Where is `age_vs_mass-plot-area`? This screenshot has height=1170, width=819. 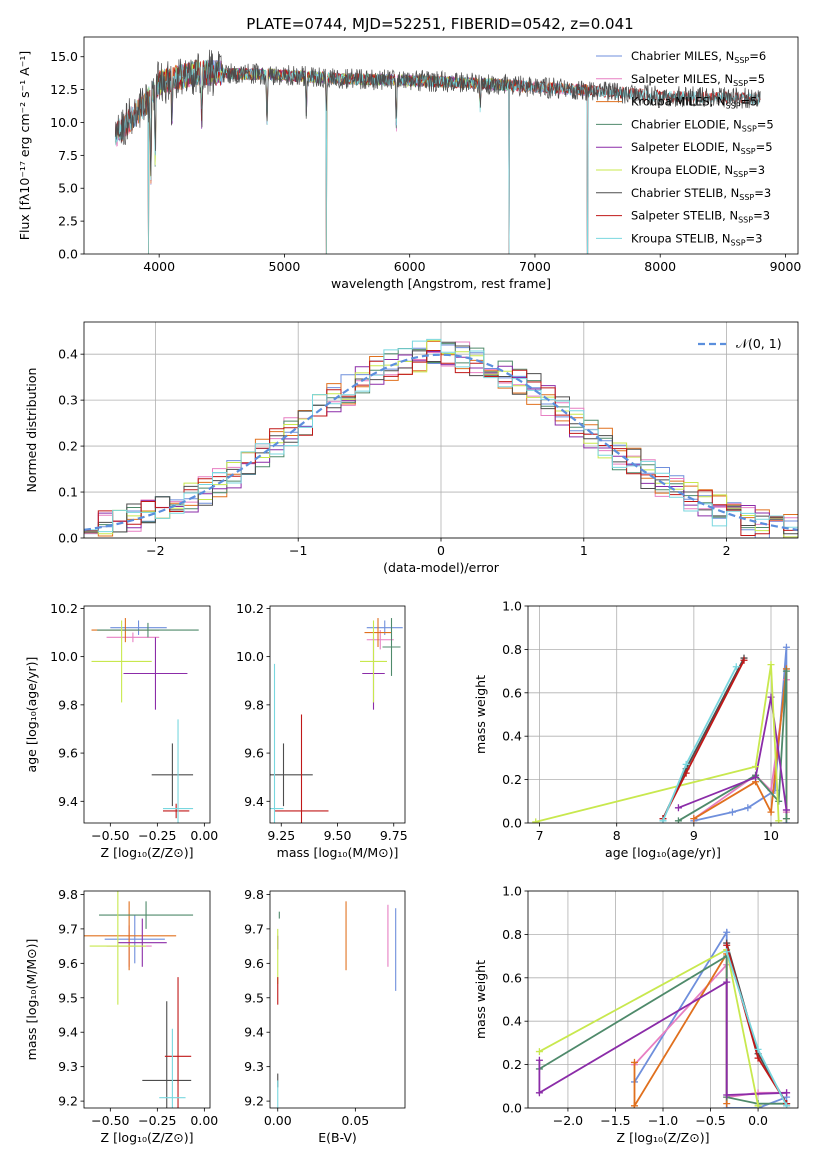
age_vs_mass-plot-area is located at coordinates (336, 720).